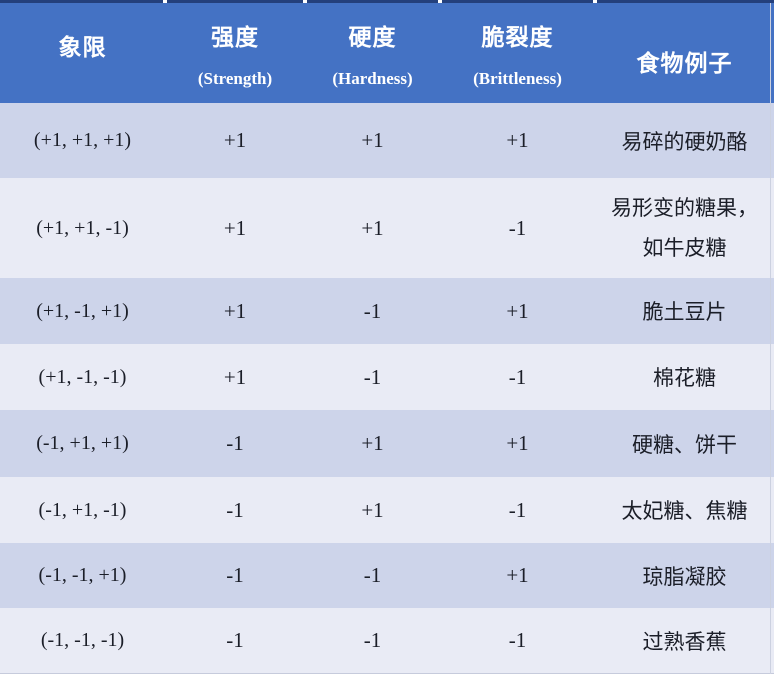  Describe the element at coordinates (82, 376) in the screenshot. I see `cell-quadrant: (+1, -1, -1)` at that location.